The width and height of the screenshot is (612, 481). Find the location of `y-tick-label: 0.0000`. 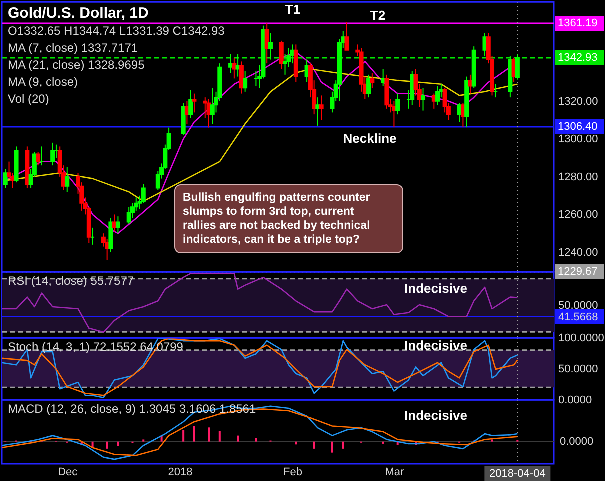

y-tick-label: 0.0000 is located at coordinates (575, 400).